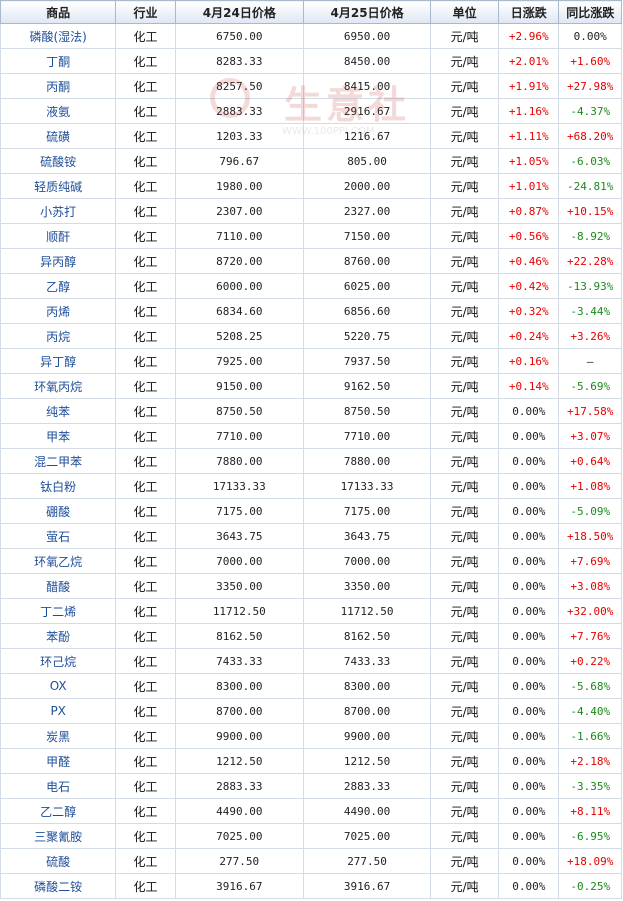  I want to click on price-apr24-cell: 8300.00, so click(239, 686).